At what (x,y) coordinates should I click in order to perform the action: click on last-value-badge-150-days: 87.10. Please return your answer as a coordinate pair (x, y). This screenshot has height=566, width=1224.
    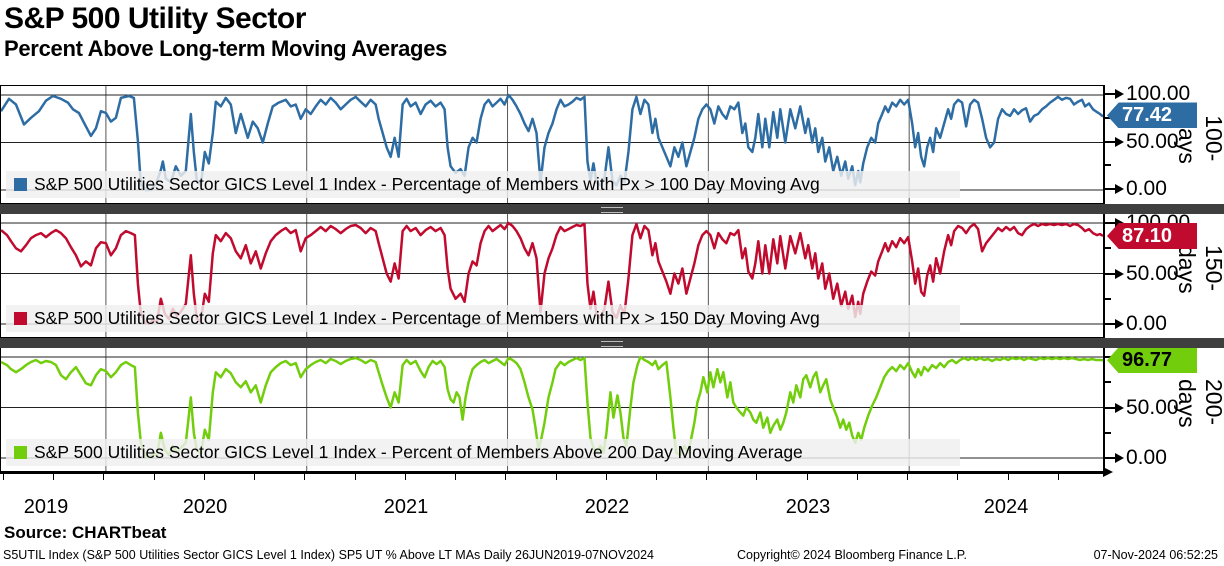
    Looking at the image, I should click on (1152, 236).